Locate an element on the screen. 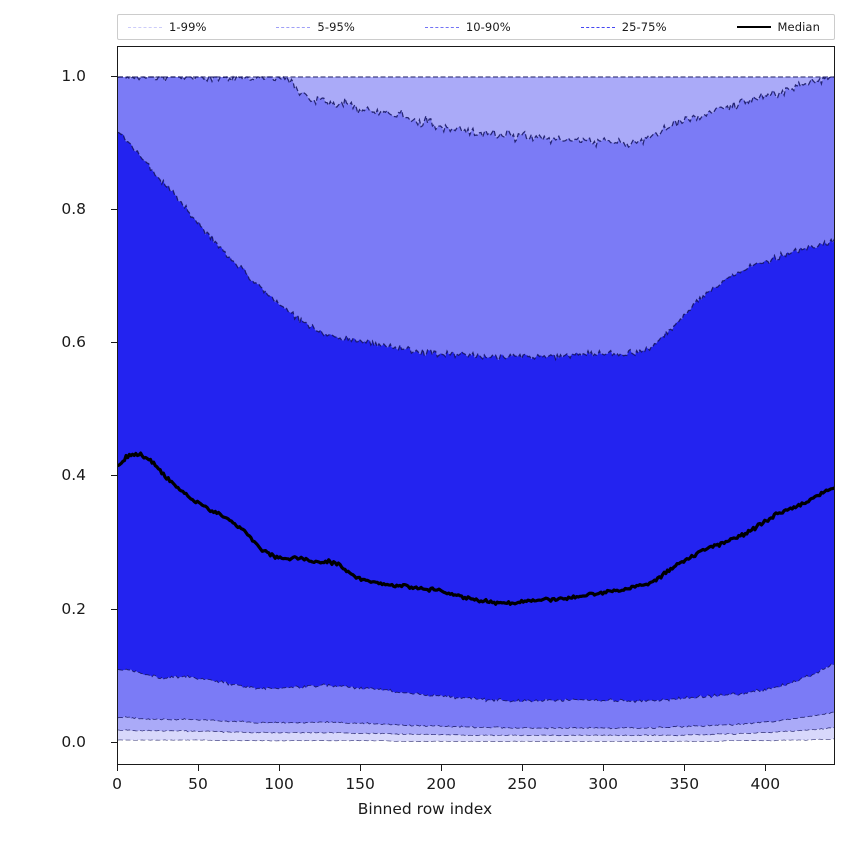 This screenshot has width=850, height=850. band-edge-p10 is located at coordinates (476, 720).